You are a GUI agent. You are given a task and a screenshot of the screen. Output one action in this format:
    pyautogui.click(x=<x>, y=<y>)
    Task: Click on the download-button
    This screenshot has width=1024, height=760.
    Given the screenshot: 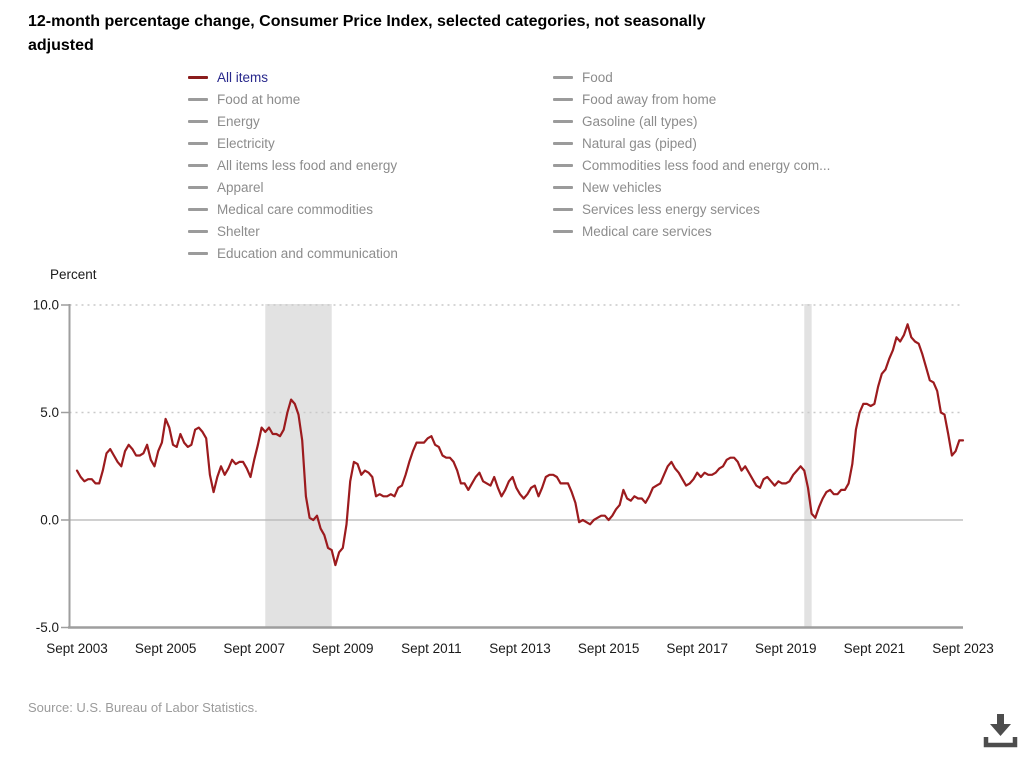 What is the action you would take?
    pyautogui.click(x=1000, y=731)
    